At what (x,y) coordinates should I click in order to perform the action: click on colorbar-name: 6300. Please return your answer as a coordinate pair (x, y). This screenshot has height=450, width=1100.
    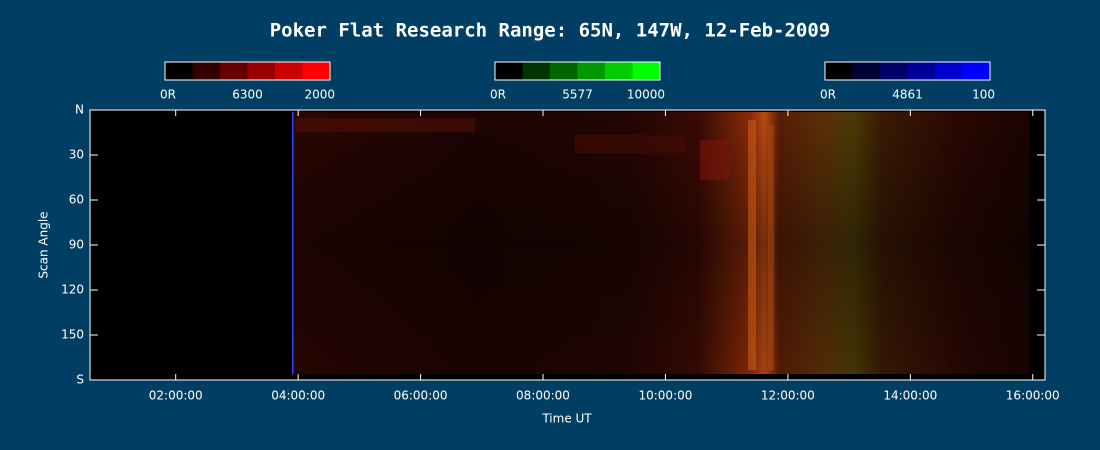
    Looking at the image, I should click on (247, 95).